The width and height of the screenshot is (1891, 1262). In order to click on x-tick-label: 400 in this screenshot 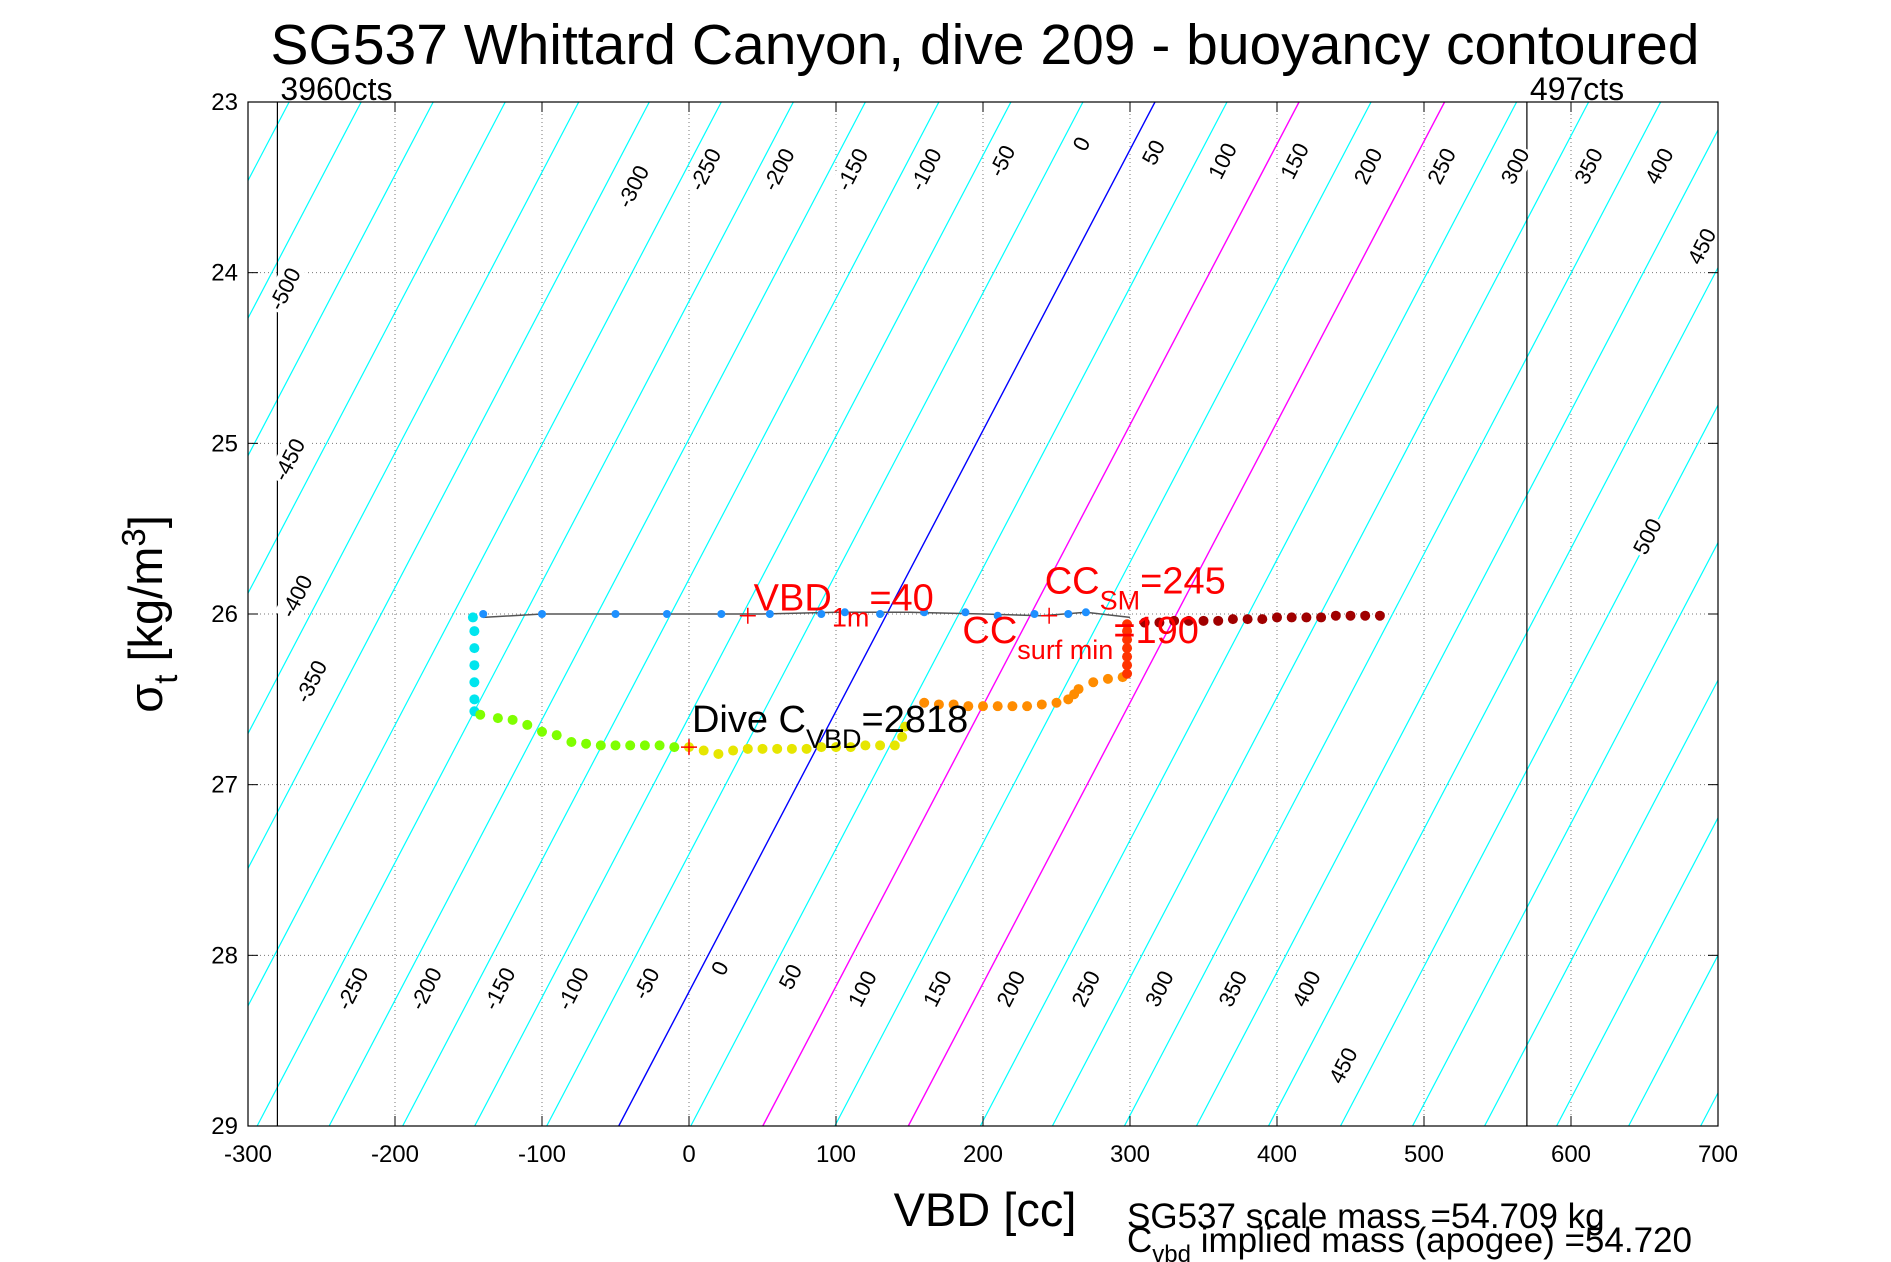, I will do `click(1277, 1154)`.